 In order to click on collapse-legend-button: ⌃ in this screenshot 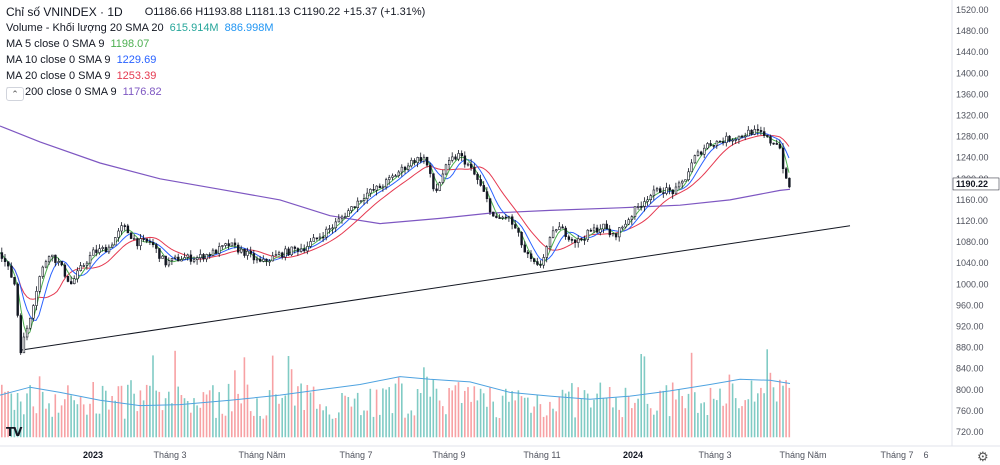, I will do `click(15, 94)`.